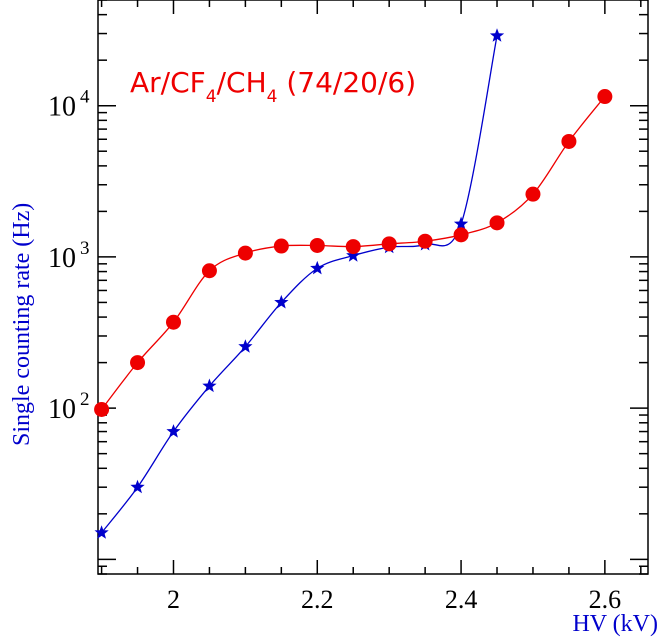  What do you see at coordinates (173, 599) in the screenshot?
I see `x-tick-label: 2` at bounding box center [173, 599].